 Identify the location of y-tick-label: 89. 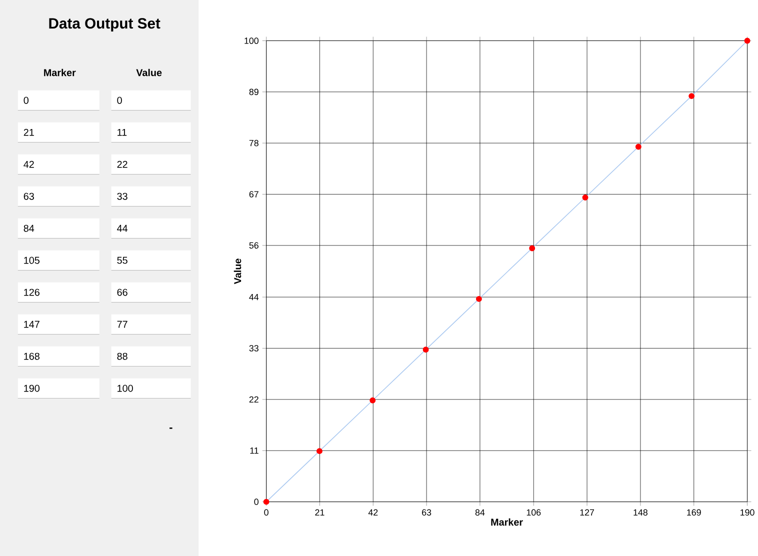
(253, 91).